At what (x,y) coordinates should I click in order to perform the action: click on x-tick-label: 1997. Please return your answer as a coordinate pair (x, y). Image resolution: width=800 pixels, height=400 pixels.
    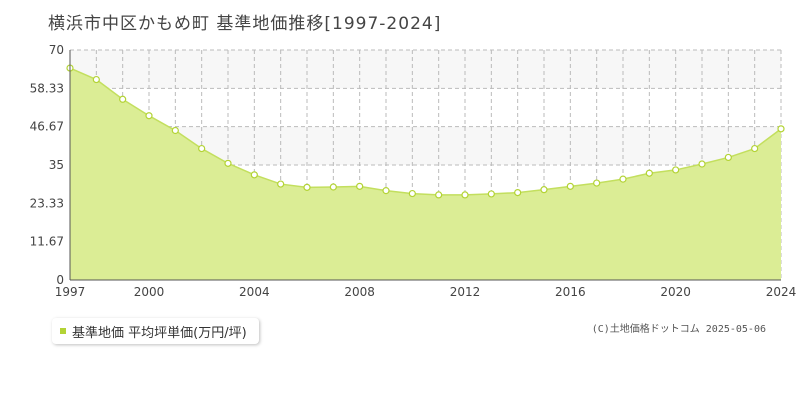
    Looking at the image, I should click on (70, 292).